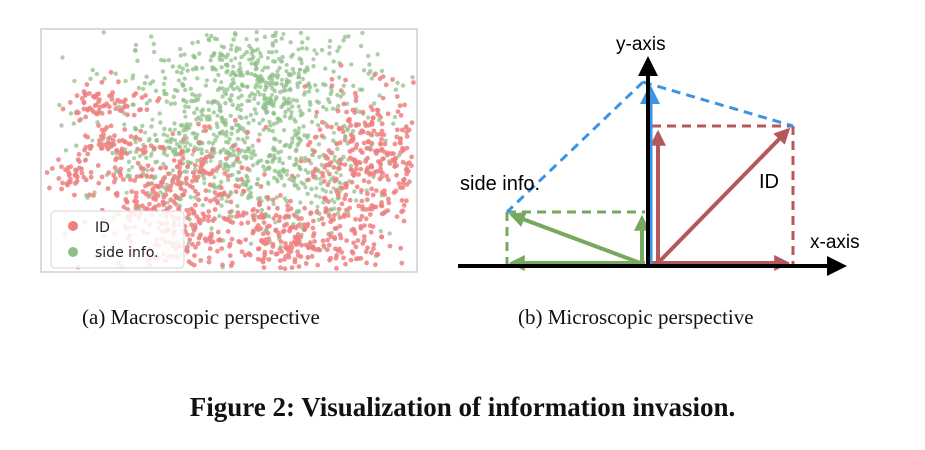 The width and height of the screenshot is (925, 450). Describe the element at coordinates (127, 253) in the screenshot. I see `legend-label-side-info: side info.` at that location.